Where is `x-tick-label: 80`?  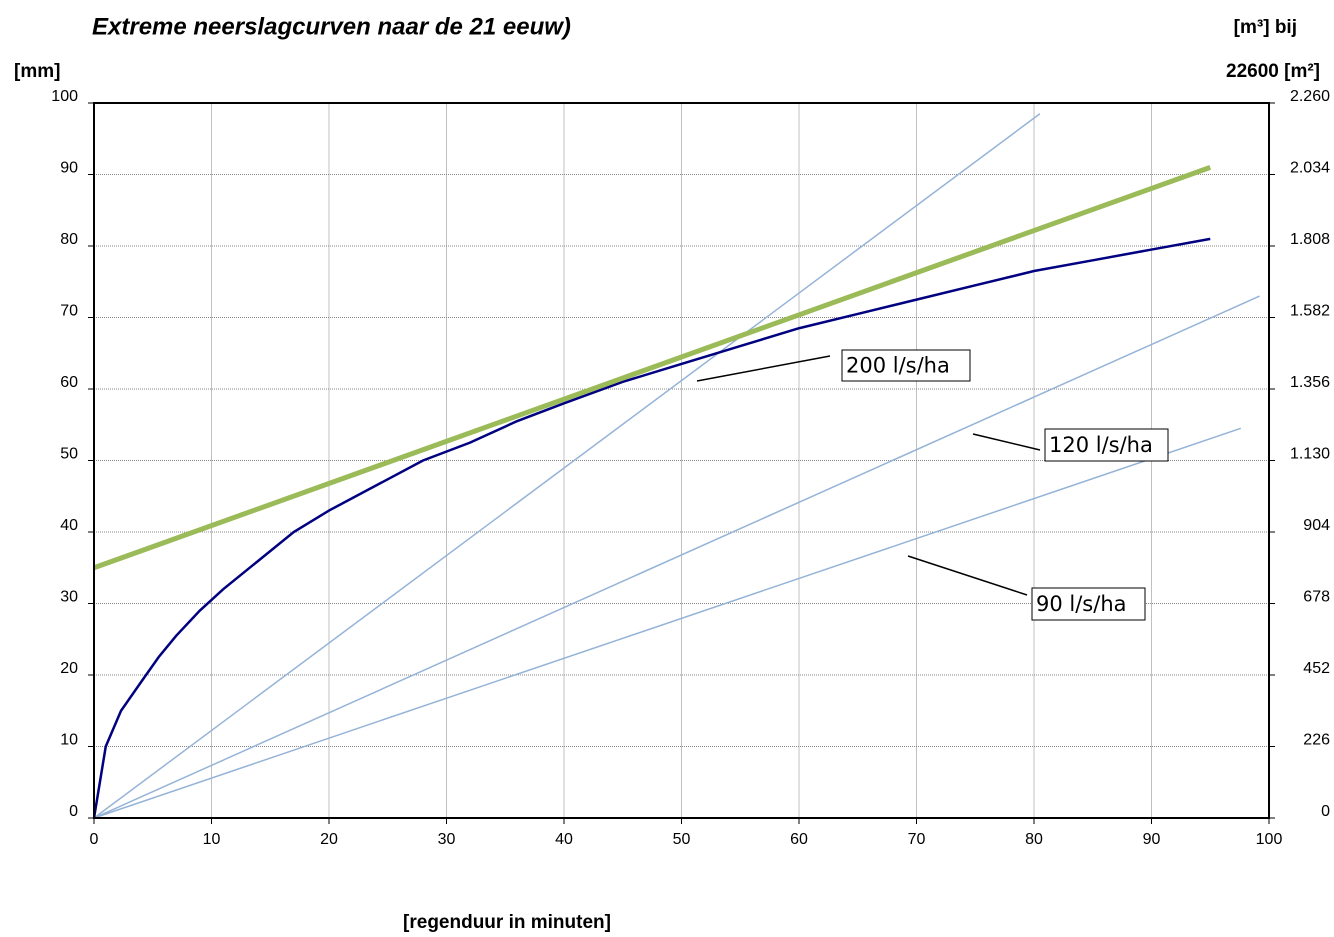 x-tick-label: 80 is located at coordinates (1034, 839).